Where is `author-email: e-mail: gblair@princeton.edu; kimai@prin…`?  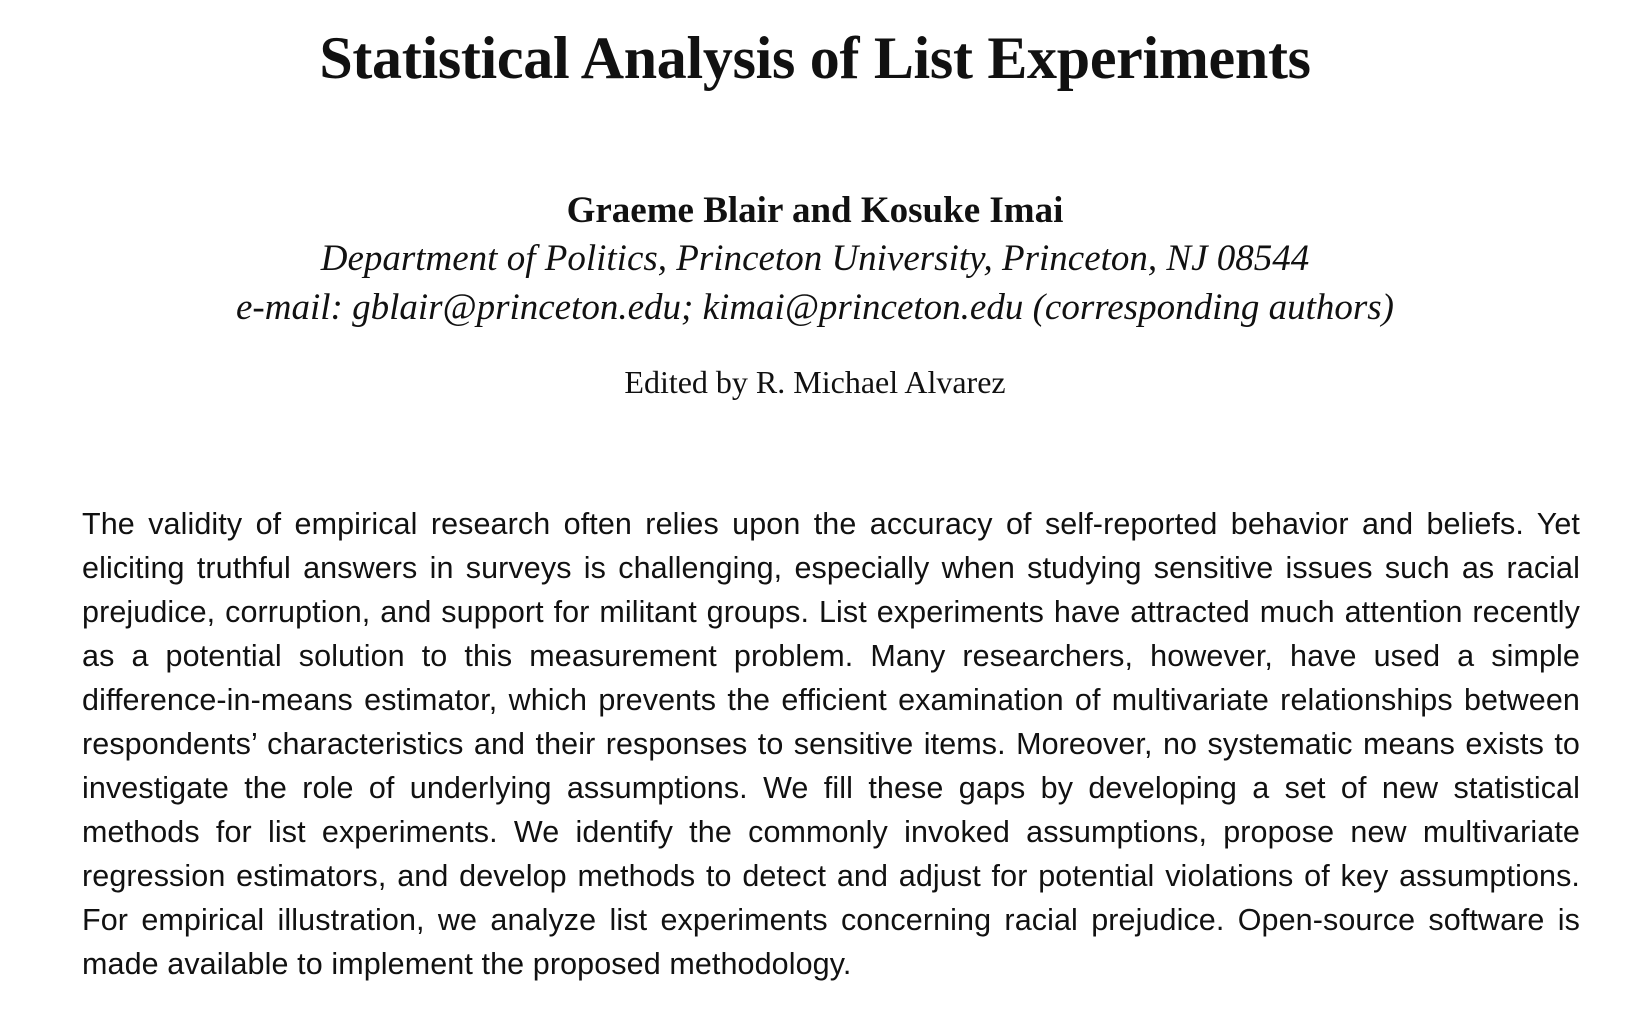 author-email: e-mail: gblair@princeton.edu; kimai@prin… is located at coordinates (815, 307).